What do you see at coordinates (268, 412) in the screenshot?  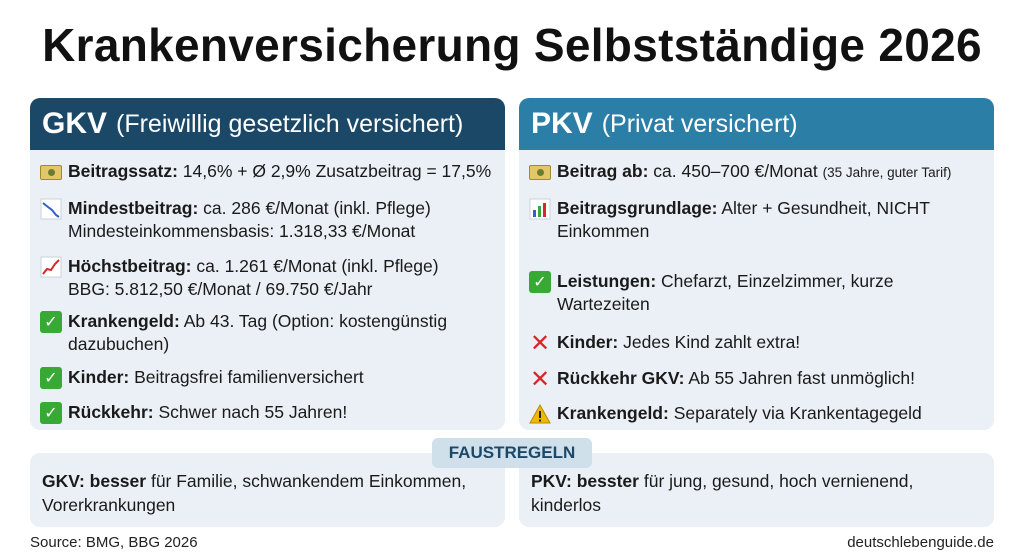 I see `gkv-item-rueckkehr: ✓ Rückkehr: Schwer nach 55 Jahren!` at bounding box center [268, 412].